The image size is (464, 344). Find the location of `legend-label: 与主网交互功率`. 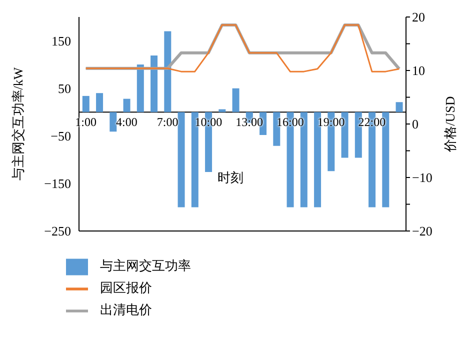

legend-label: 与主网交互功率 is located at coordinates (145, 265).